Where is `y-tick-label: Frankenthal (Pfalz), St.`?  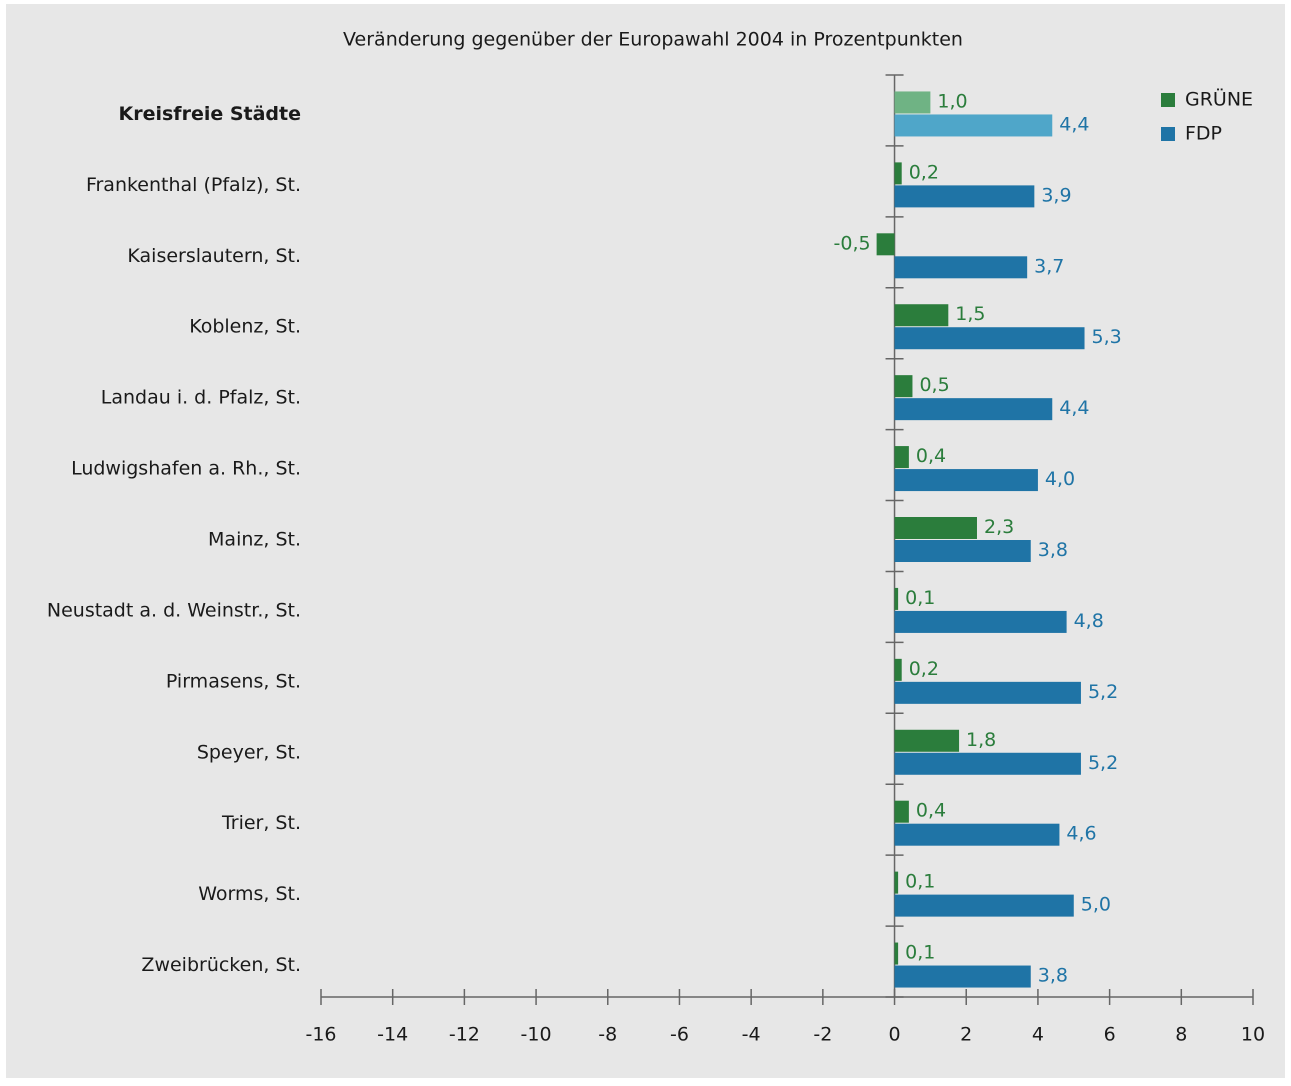 y-tick-label: Frankenthal (Pfalz), St. is located at coordinates (193, 185).